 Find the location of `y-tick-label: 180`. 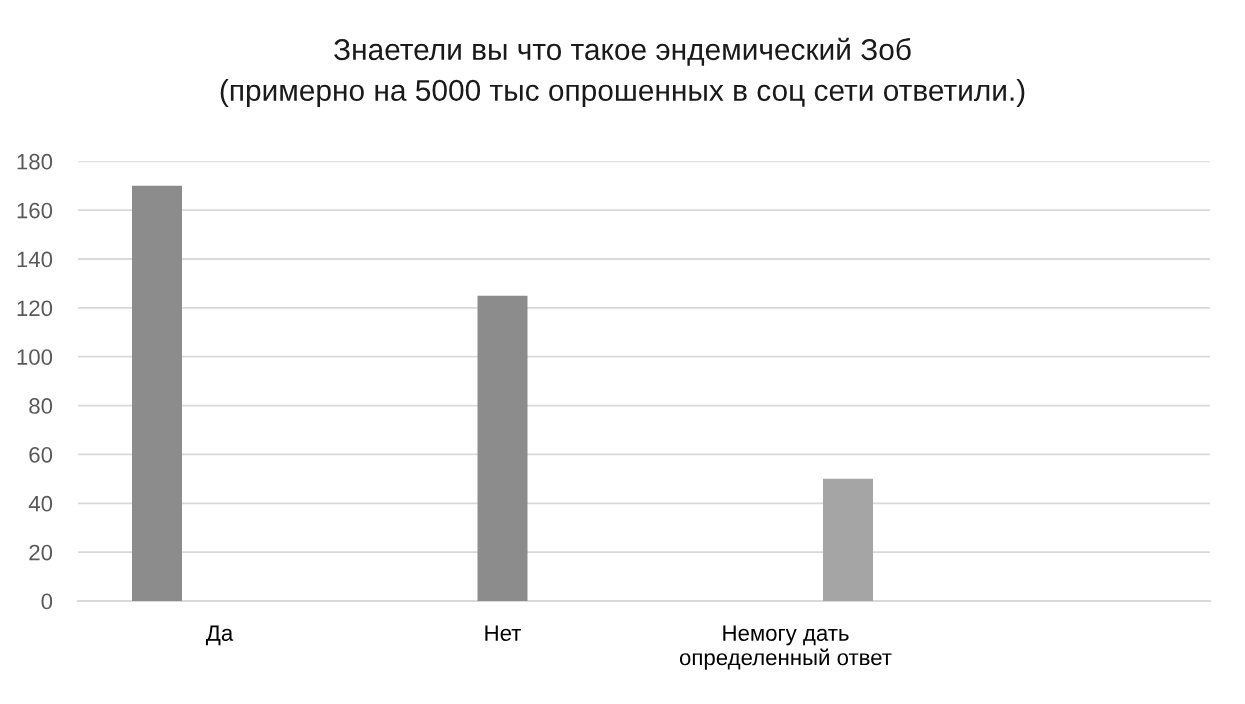

y-tick-label: 180 is located at coordinates (35, 161).